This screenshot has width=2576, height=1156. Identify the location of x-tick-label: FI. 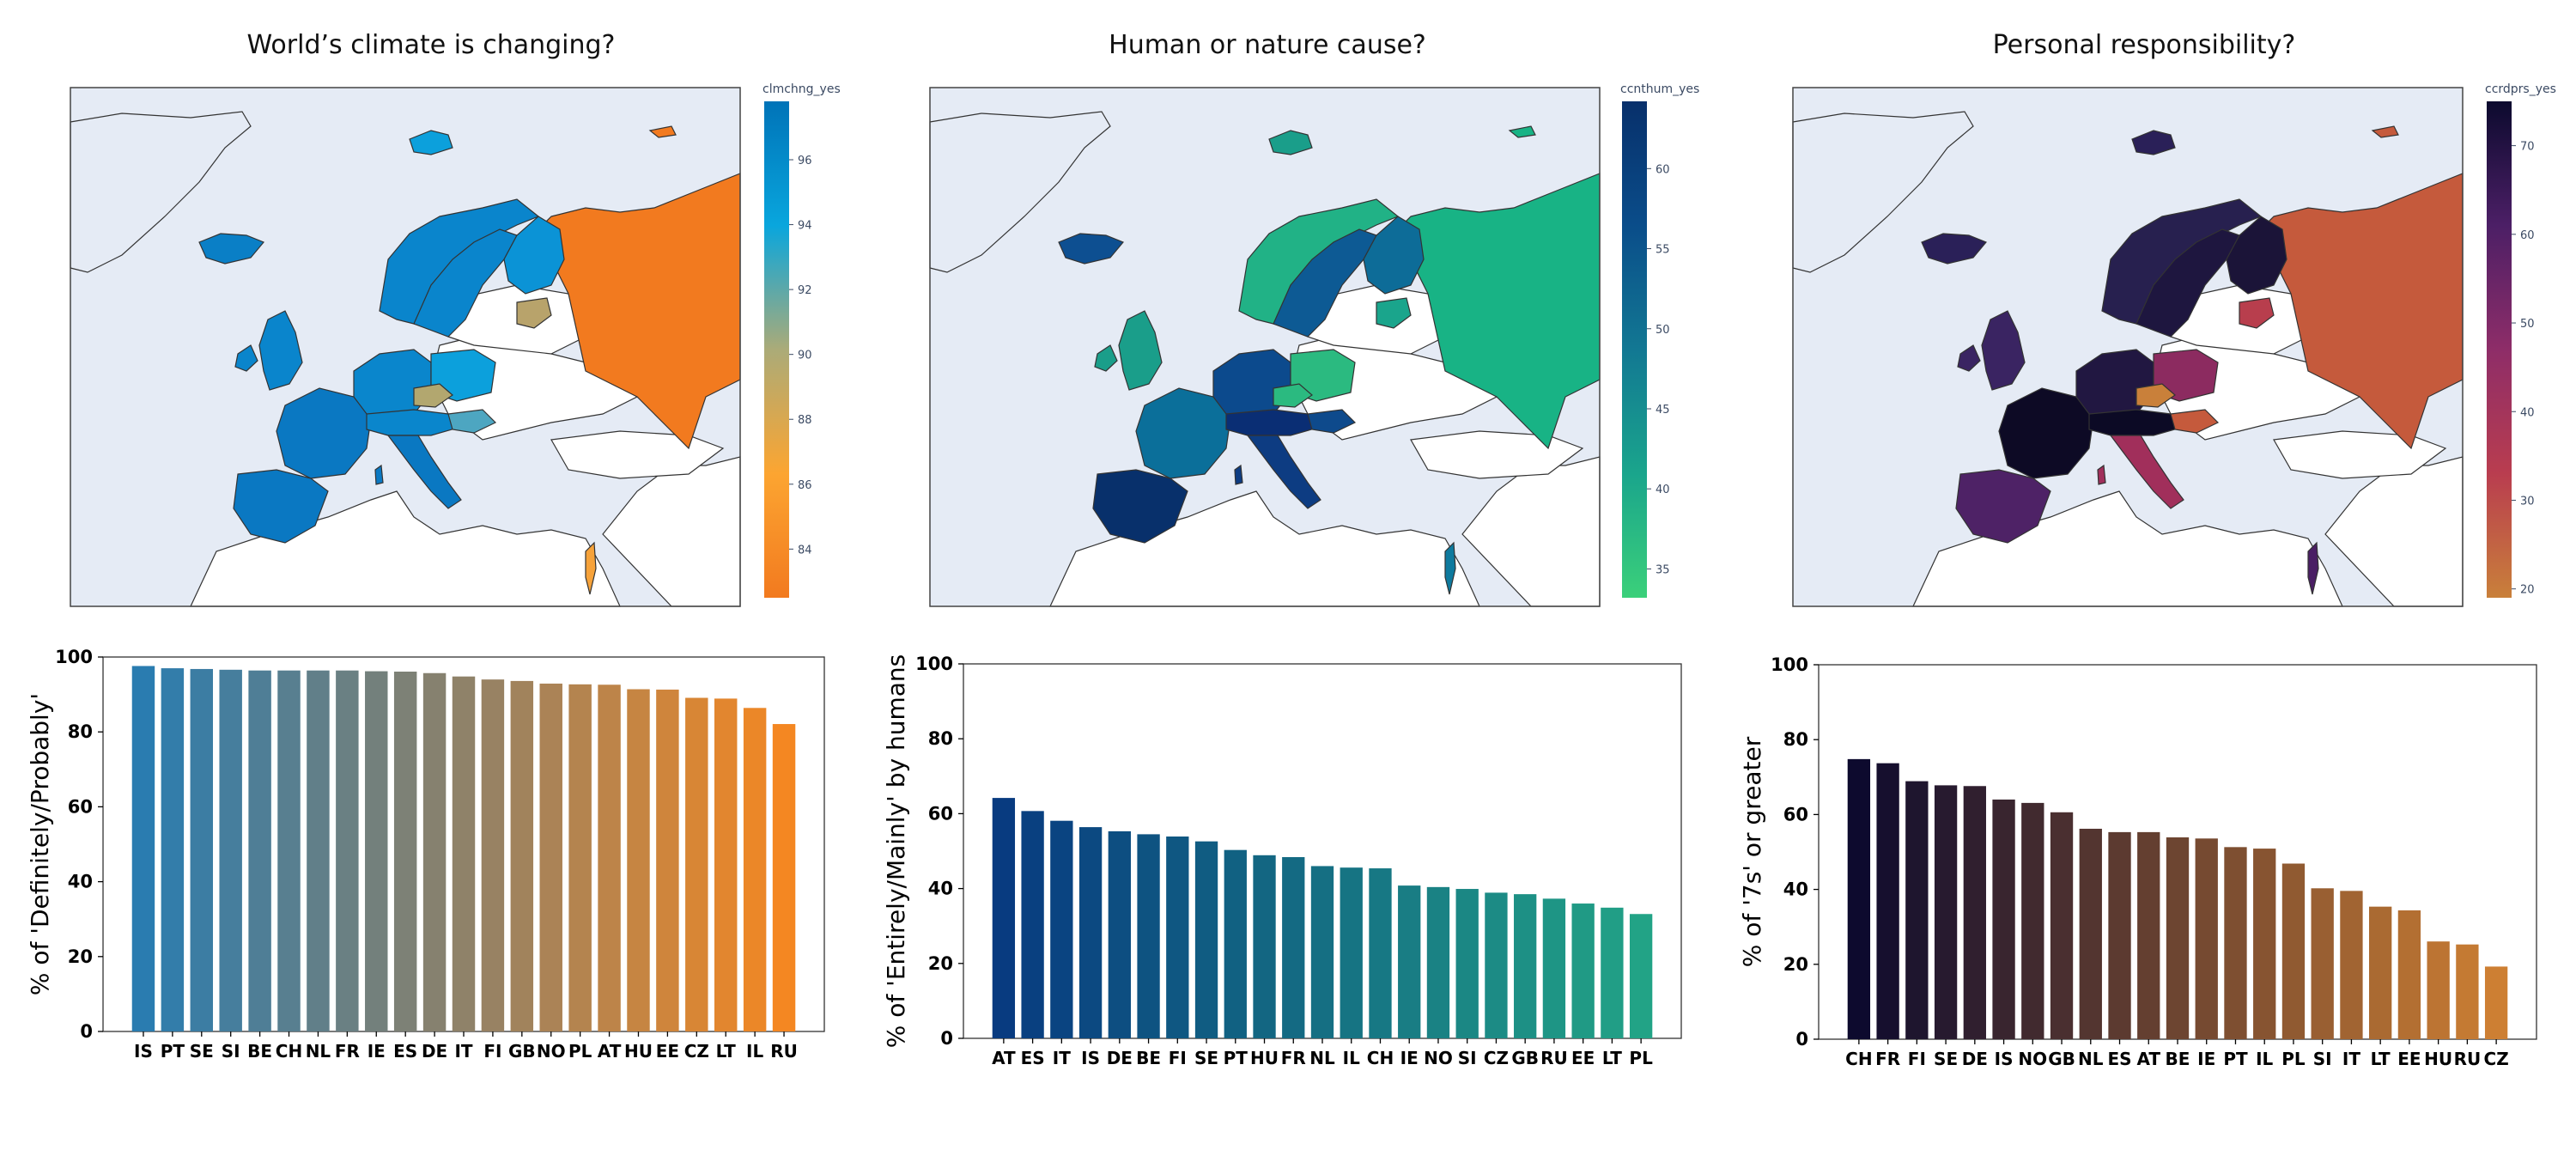
(1178, 1058).